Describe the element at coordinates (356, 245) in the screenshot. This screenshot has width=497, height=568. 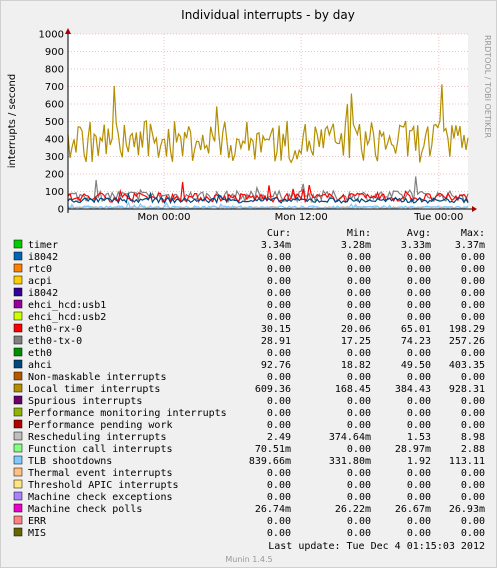
I see `legend-value-min: 3.28m` at that location.